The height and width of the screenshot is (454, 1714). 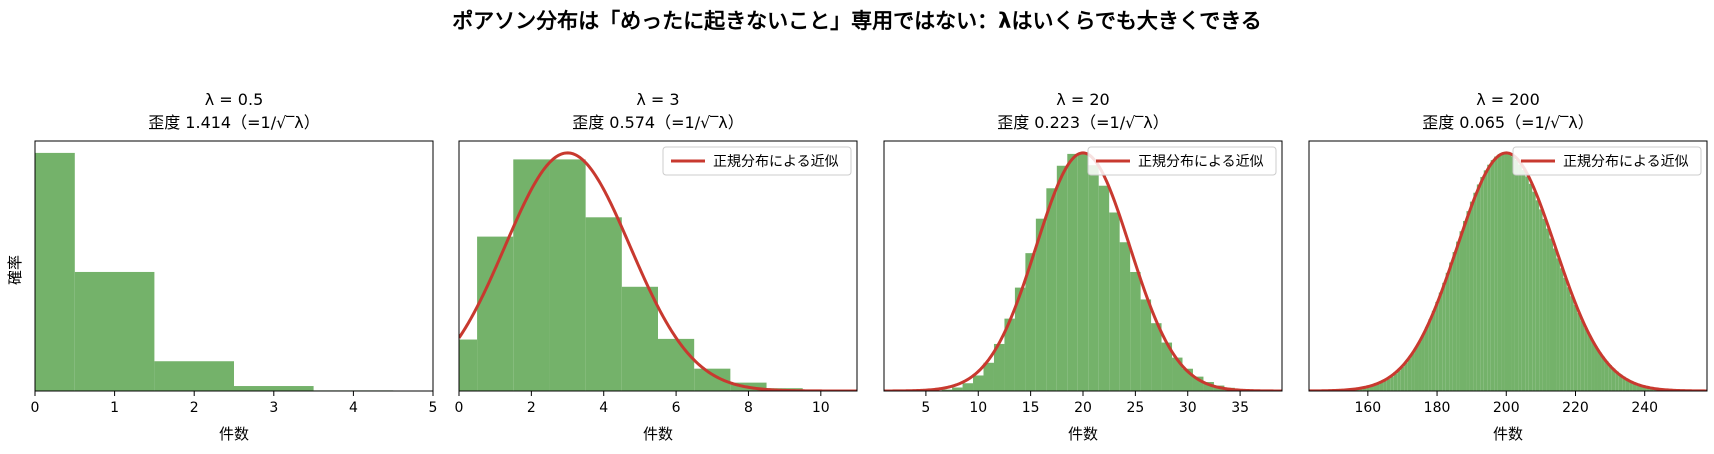 What do you see at coordinates (1610, 378) in the screenshot?
I see `bar-k230` at bounding box center [1610, 378].